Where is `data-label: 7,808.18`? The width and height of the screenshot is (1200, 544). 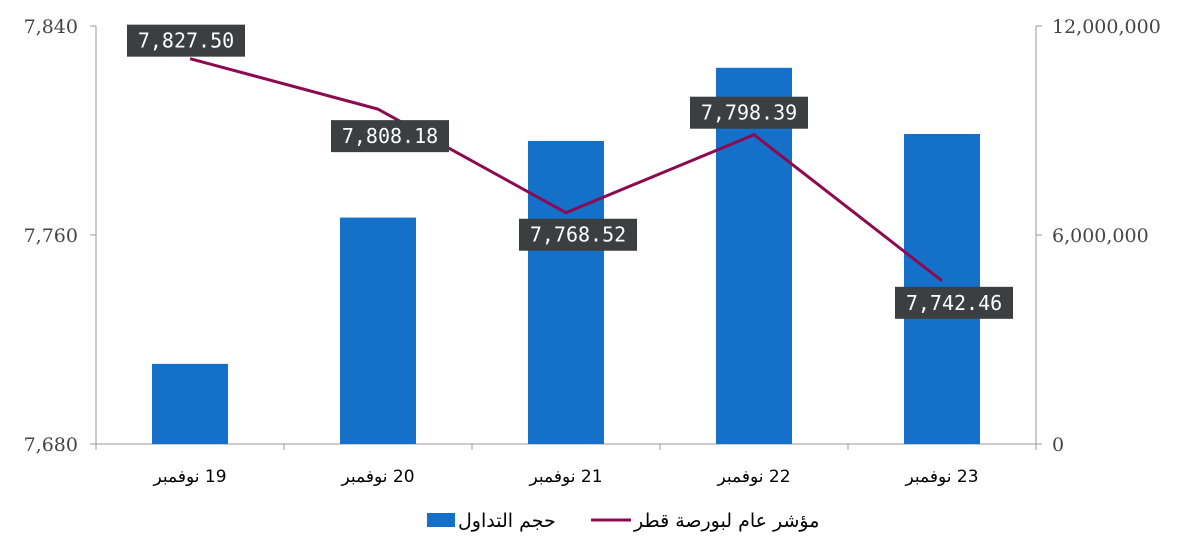 data-label: 7,808.18 is located at coordinates (390, 136).